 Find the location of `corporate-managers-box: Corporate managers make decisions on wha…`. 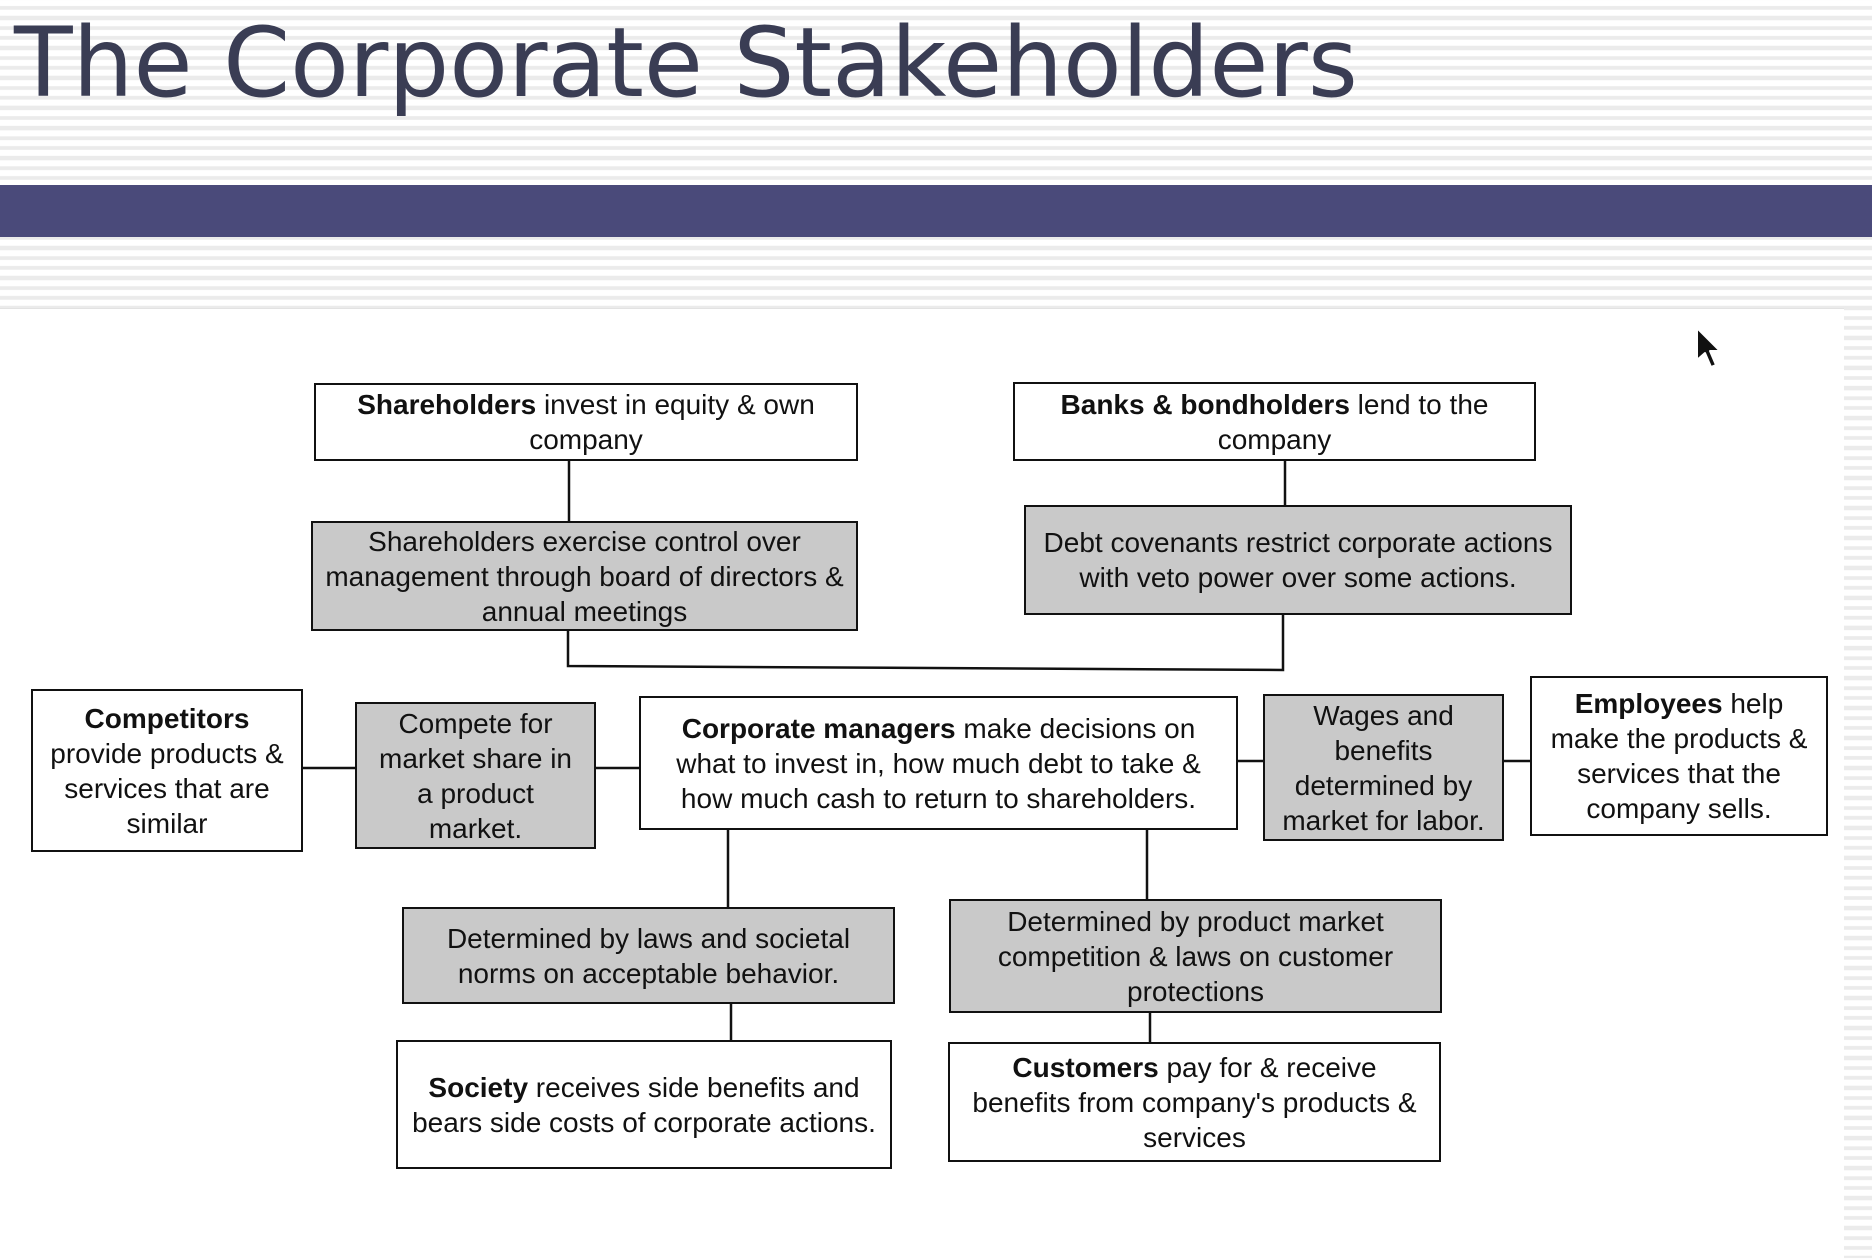

corporate-managers-box: Corporate managers make decisions on wha… is located at coordinates (938, 763).